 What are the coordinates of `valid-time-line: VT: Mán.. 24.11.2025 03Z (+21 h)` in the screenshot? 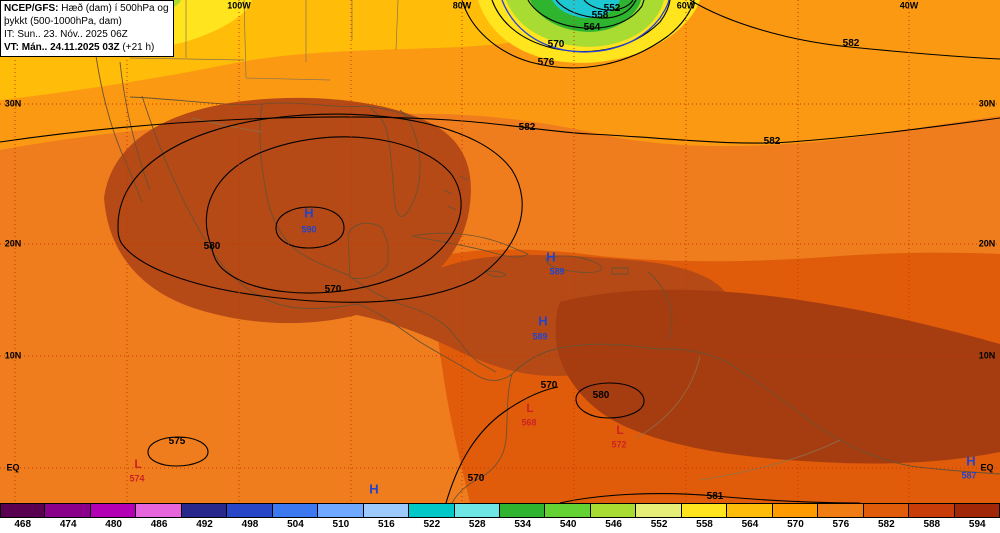 It's located at (86, 47).